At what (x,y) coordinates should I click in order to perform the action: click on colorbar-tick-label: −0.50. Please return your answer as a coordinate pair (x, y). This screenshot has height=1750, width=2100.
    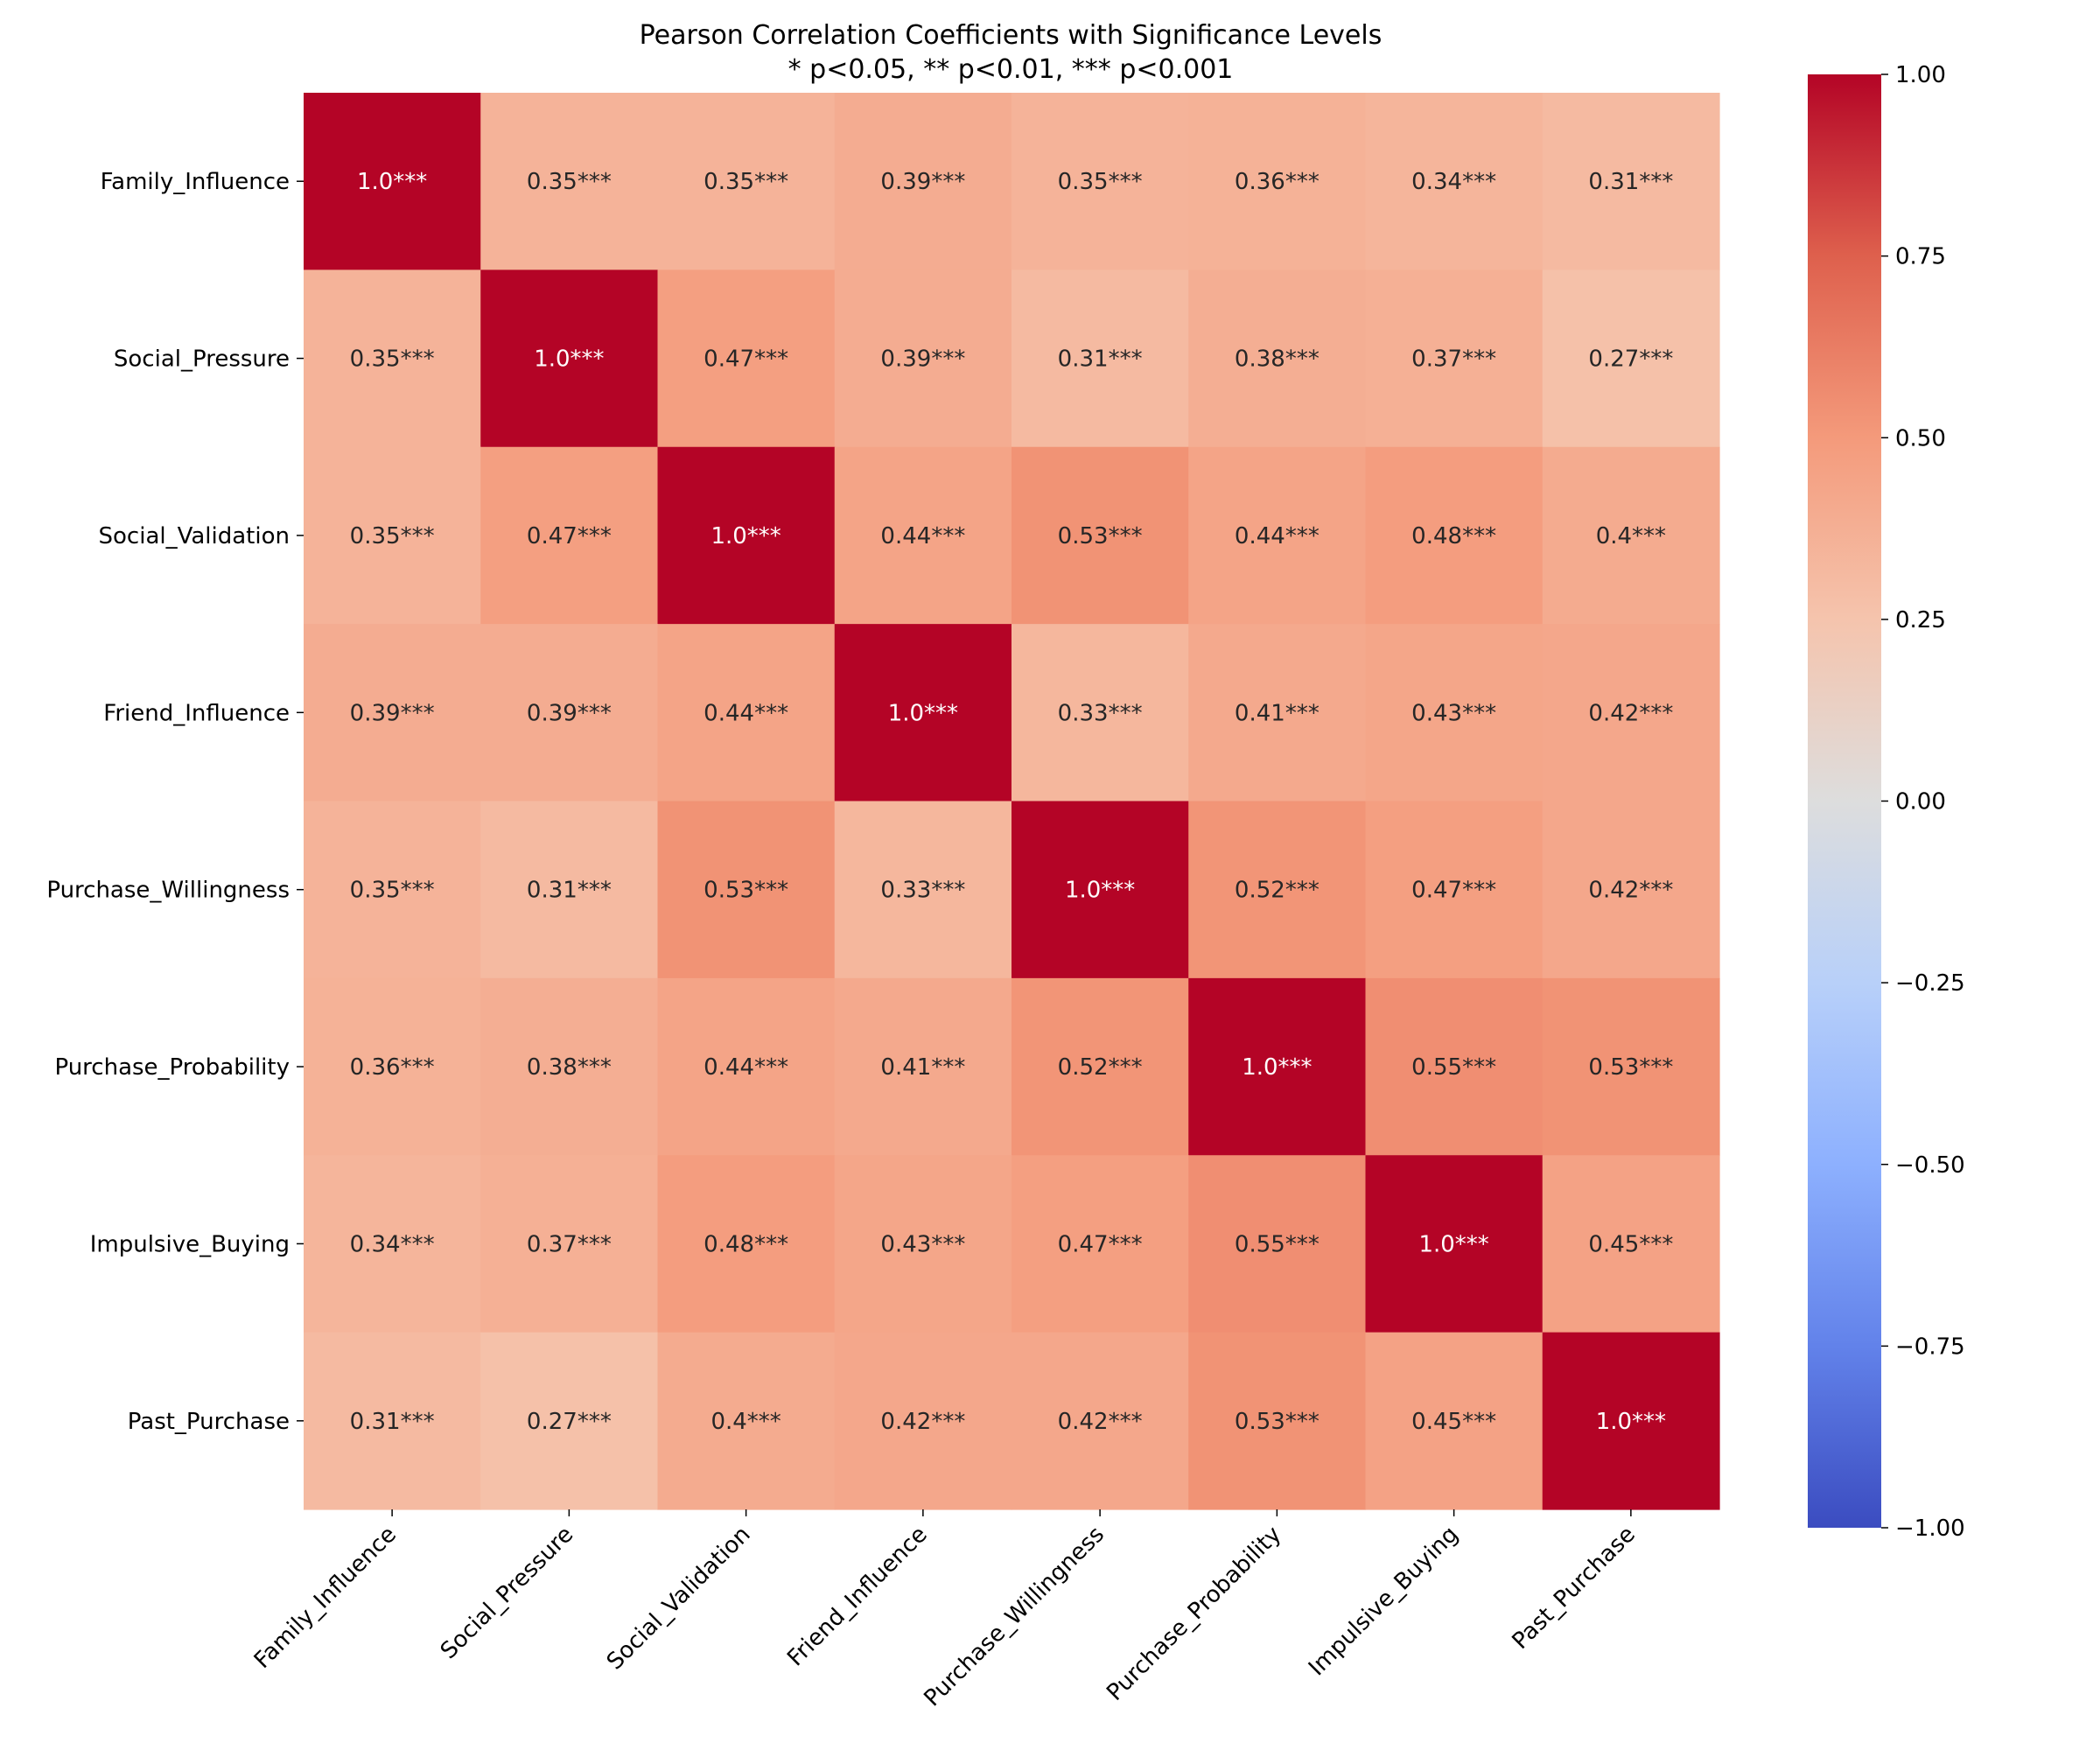
    Looking at the image, I should click on (1930, 1165).